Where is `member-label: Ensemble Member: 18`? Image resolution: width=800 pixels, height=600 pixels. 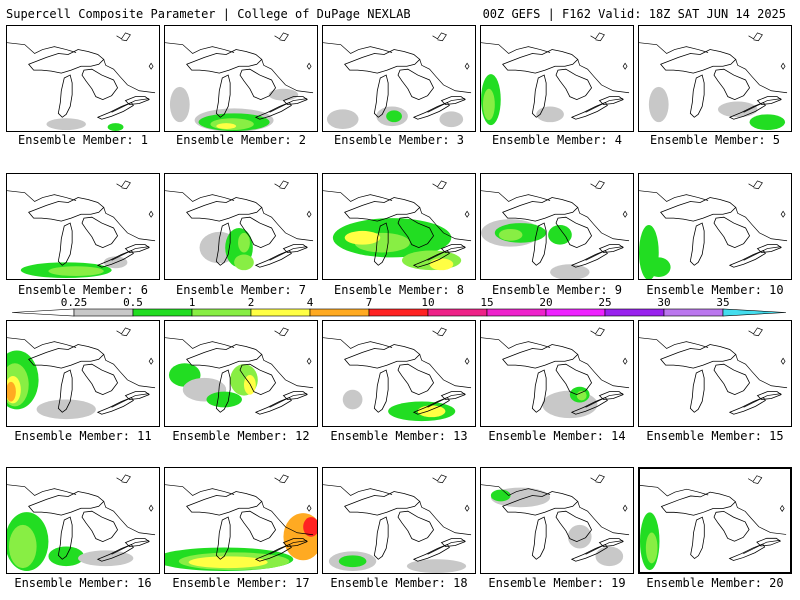 member-label: Ensemble Member: 18 is located at coordinates (399, 583).